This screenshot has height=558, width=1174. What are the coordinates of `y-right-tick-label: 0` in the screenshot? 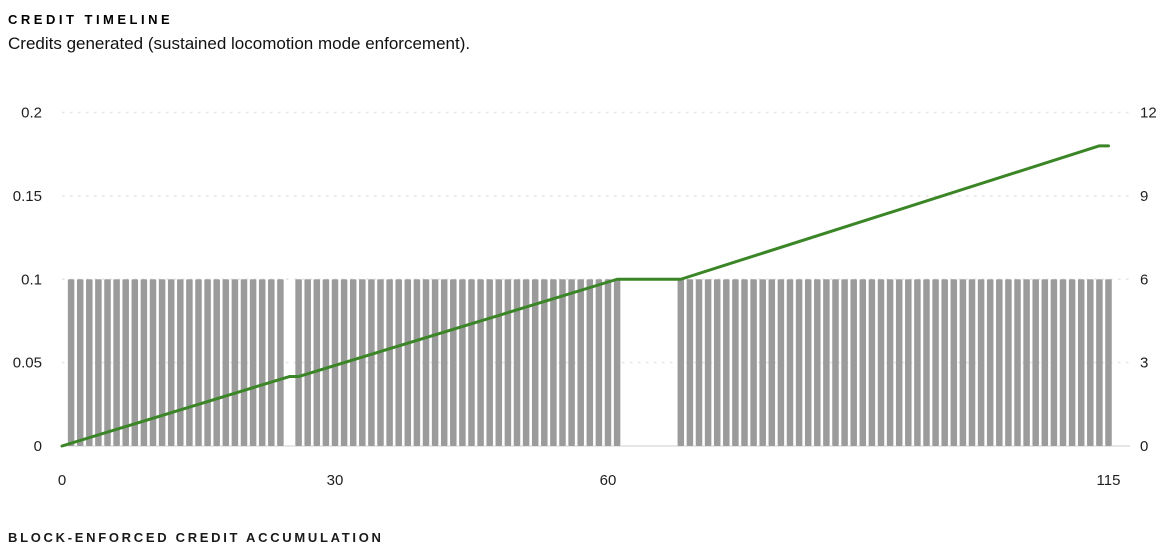 It's located at (1144, 446).